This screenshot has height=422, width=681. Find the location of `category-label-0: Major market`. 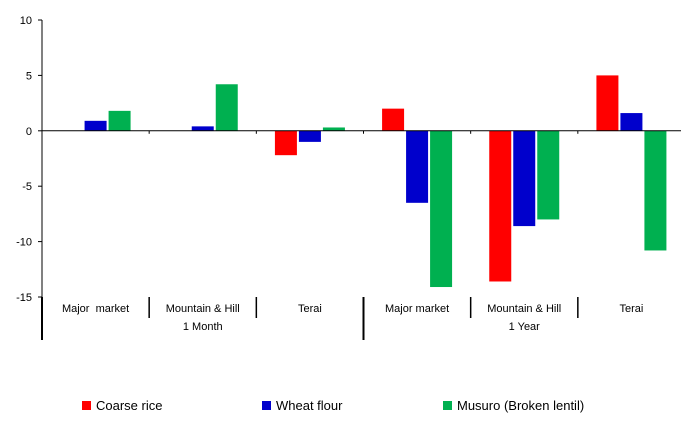

category-label-0: Major market is located at coordinates (95, 309).